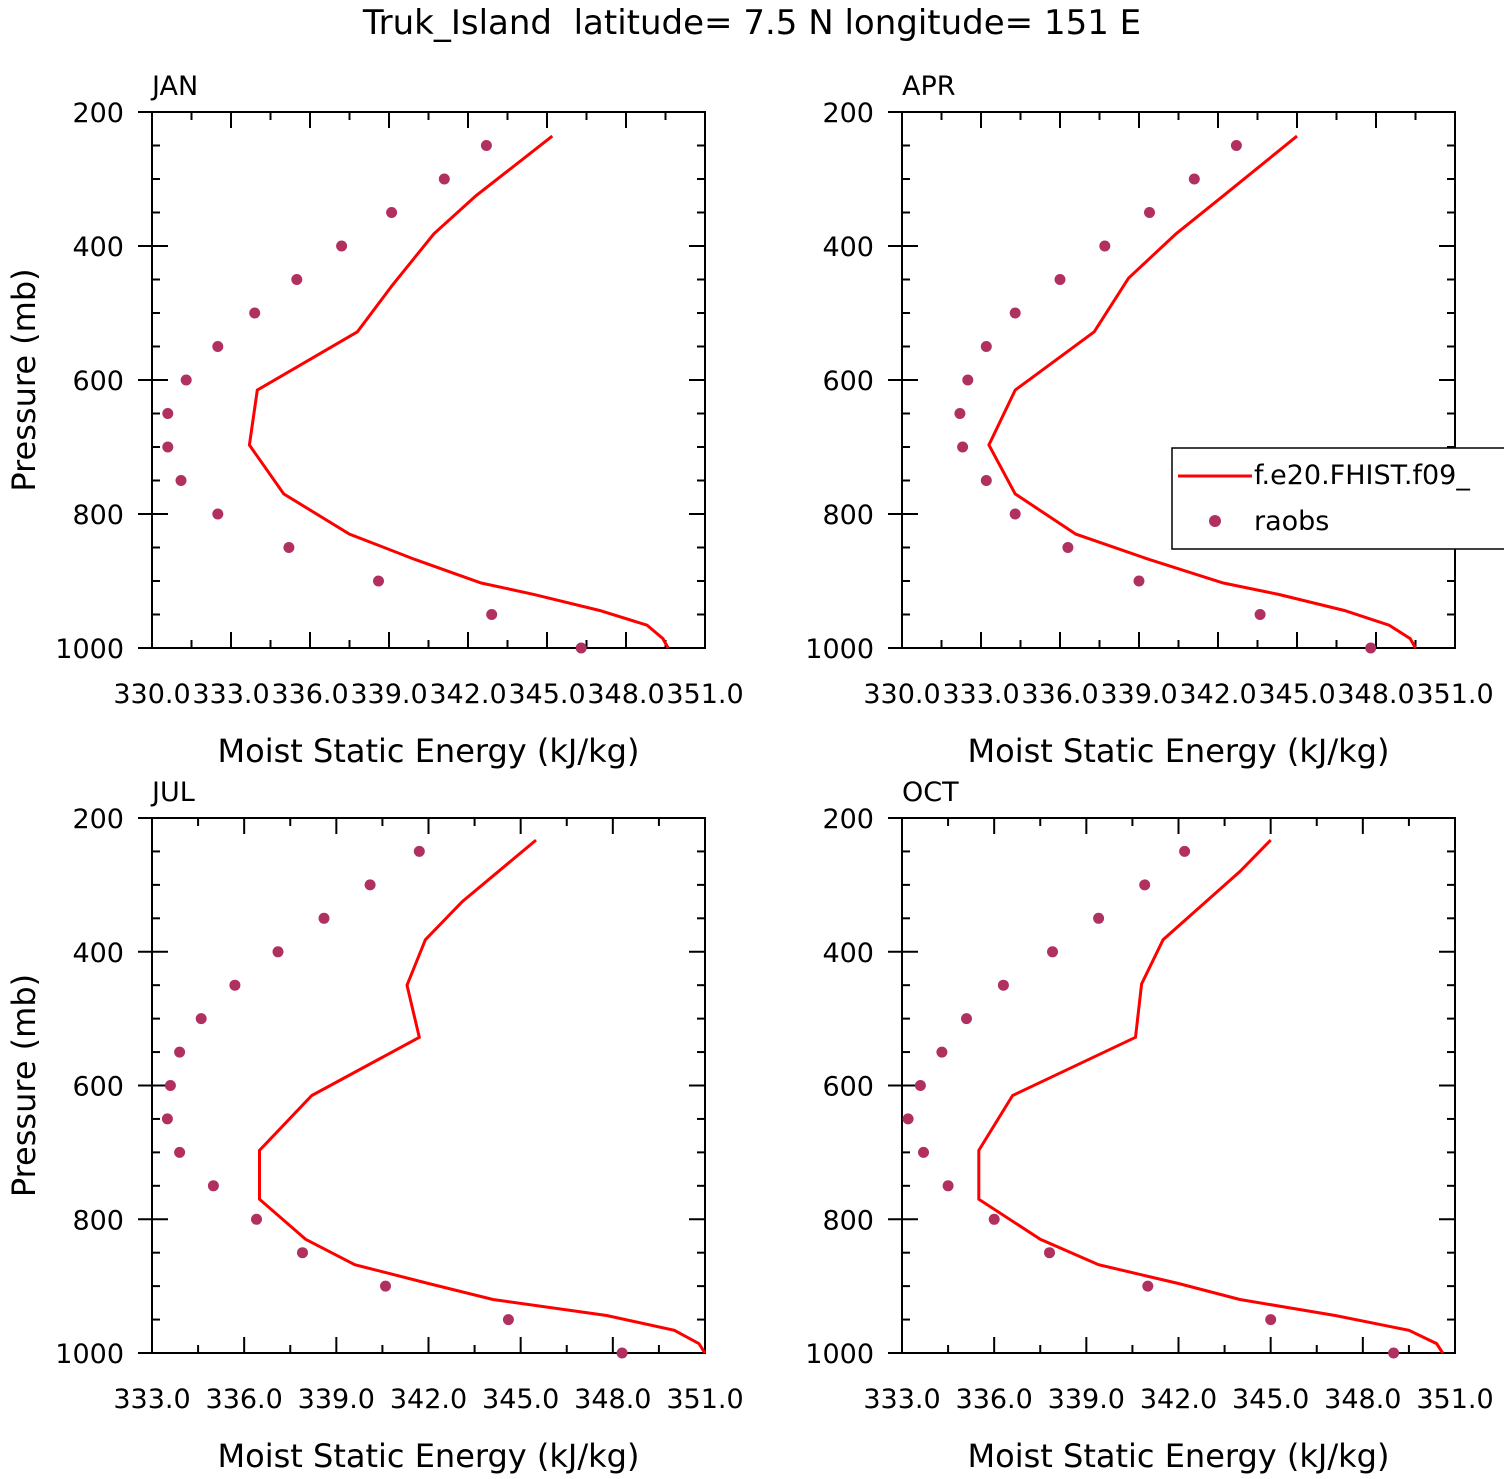 The width and height of the screenshot is (1504, 1479). I want to click on panel-title: OCT, so click(930, 792).